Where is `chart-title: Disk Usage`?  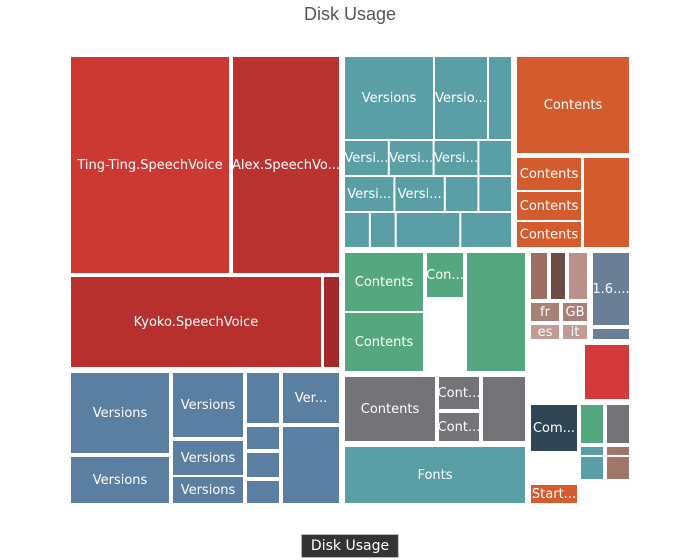
chart-title: Disk Usage is located at coordinates (350, 14).